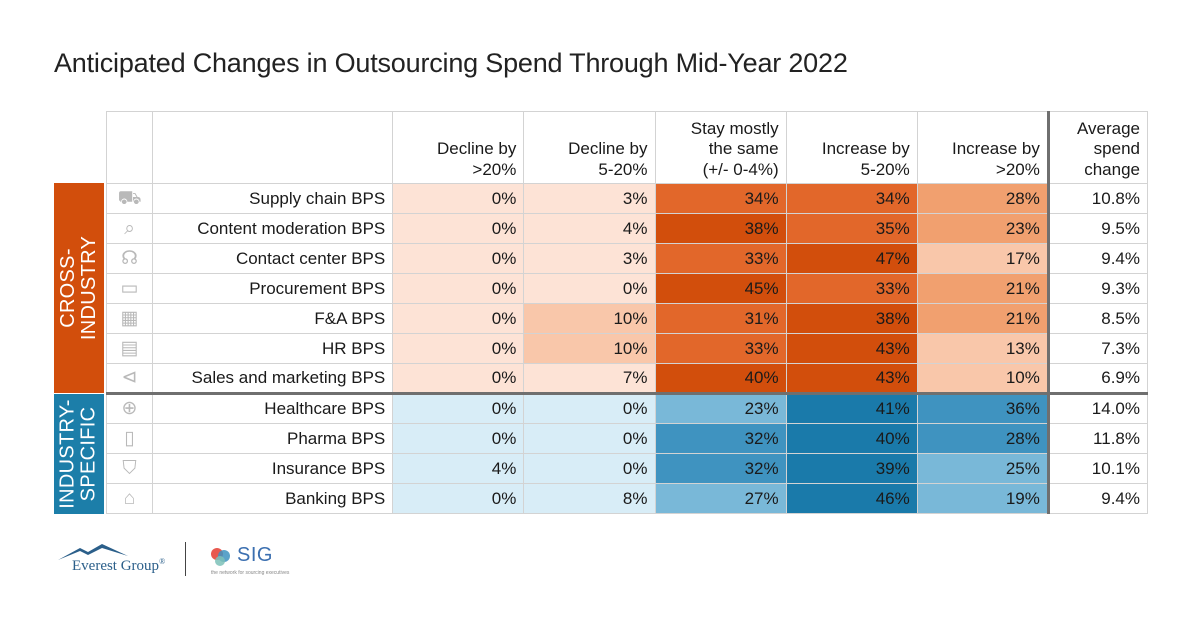 Image resolution: width=1200 pixels, height=628 pixels. What do you see at coordinates (129, 147) in the screenshot?
I see `header-icon-cell` at bounding box center [129, 147].